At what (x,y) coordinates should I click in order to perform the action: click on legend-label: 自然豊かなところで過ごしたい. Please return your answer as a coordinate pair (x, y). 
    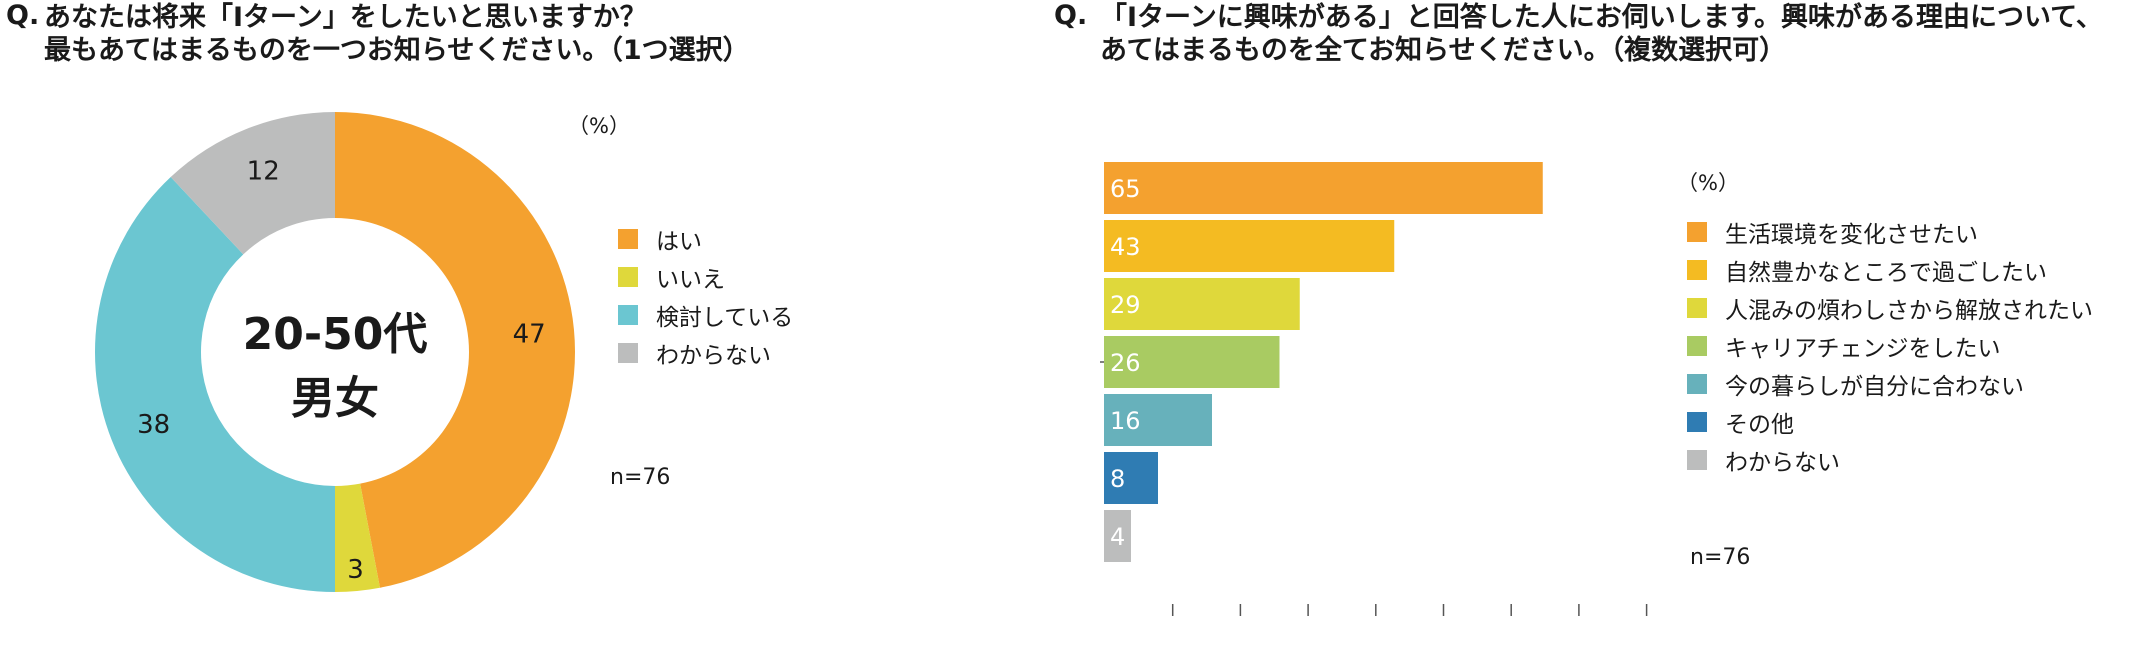
    Looking at the image, I should click on (1886, 273).